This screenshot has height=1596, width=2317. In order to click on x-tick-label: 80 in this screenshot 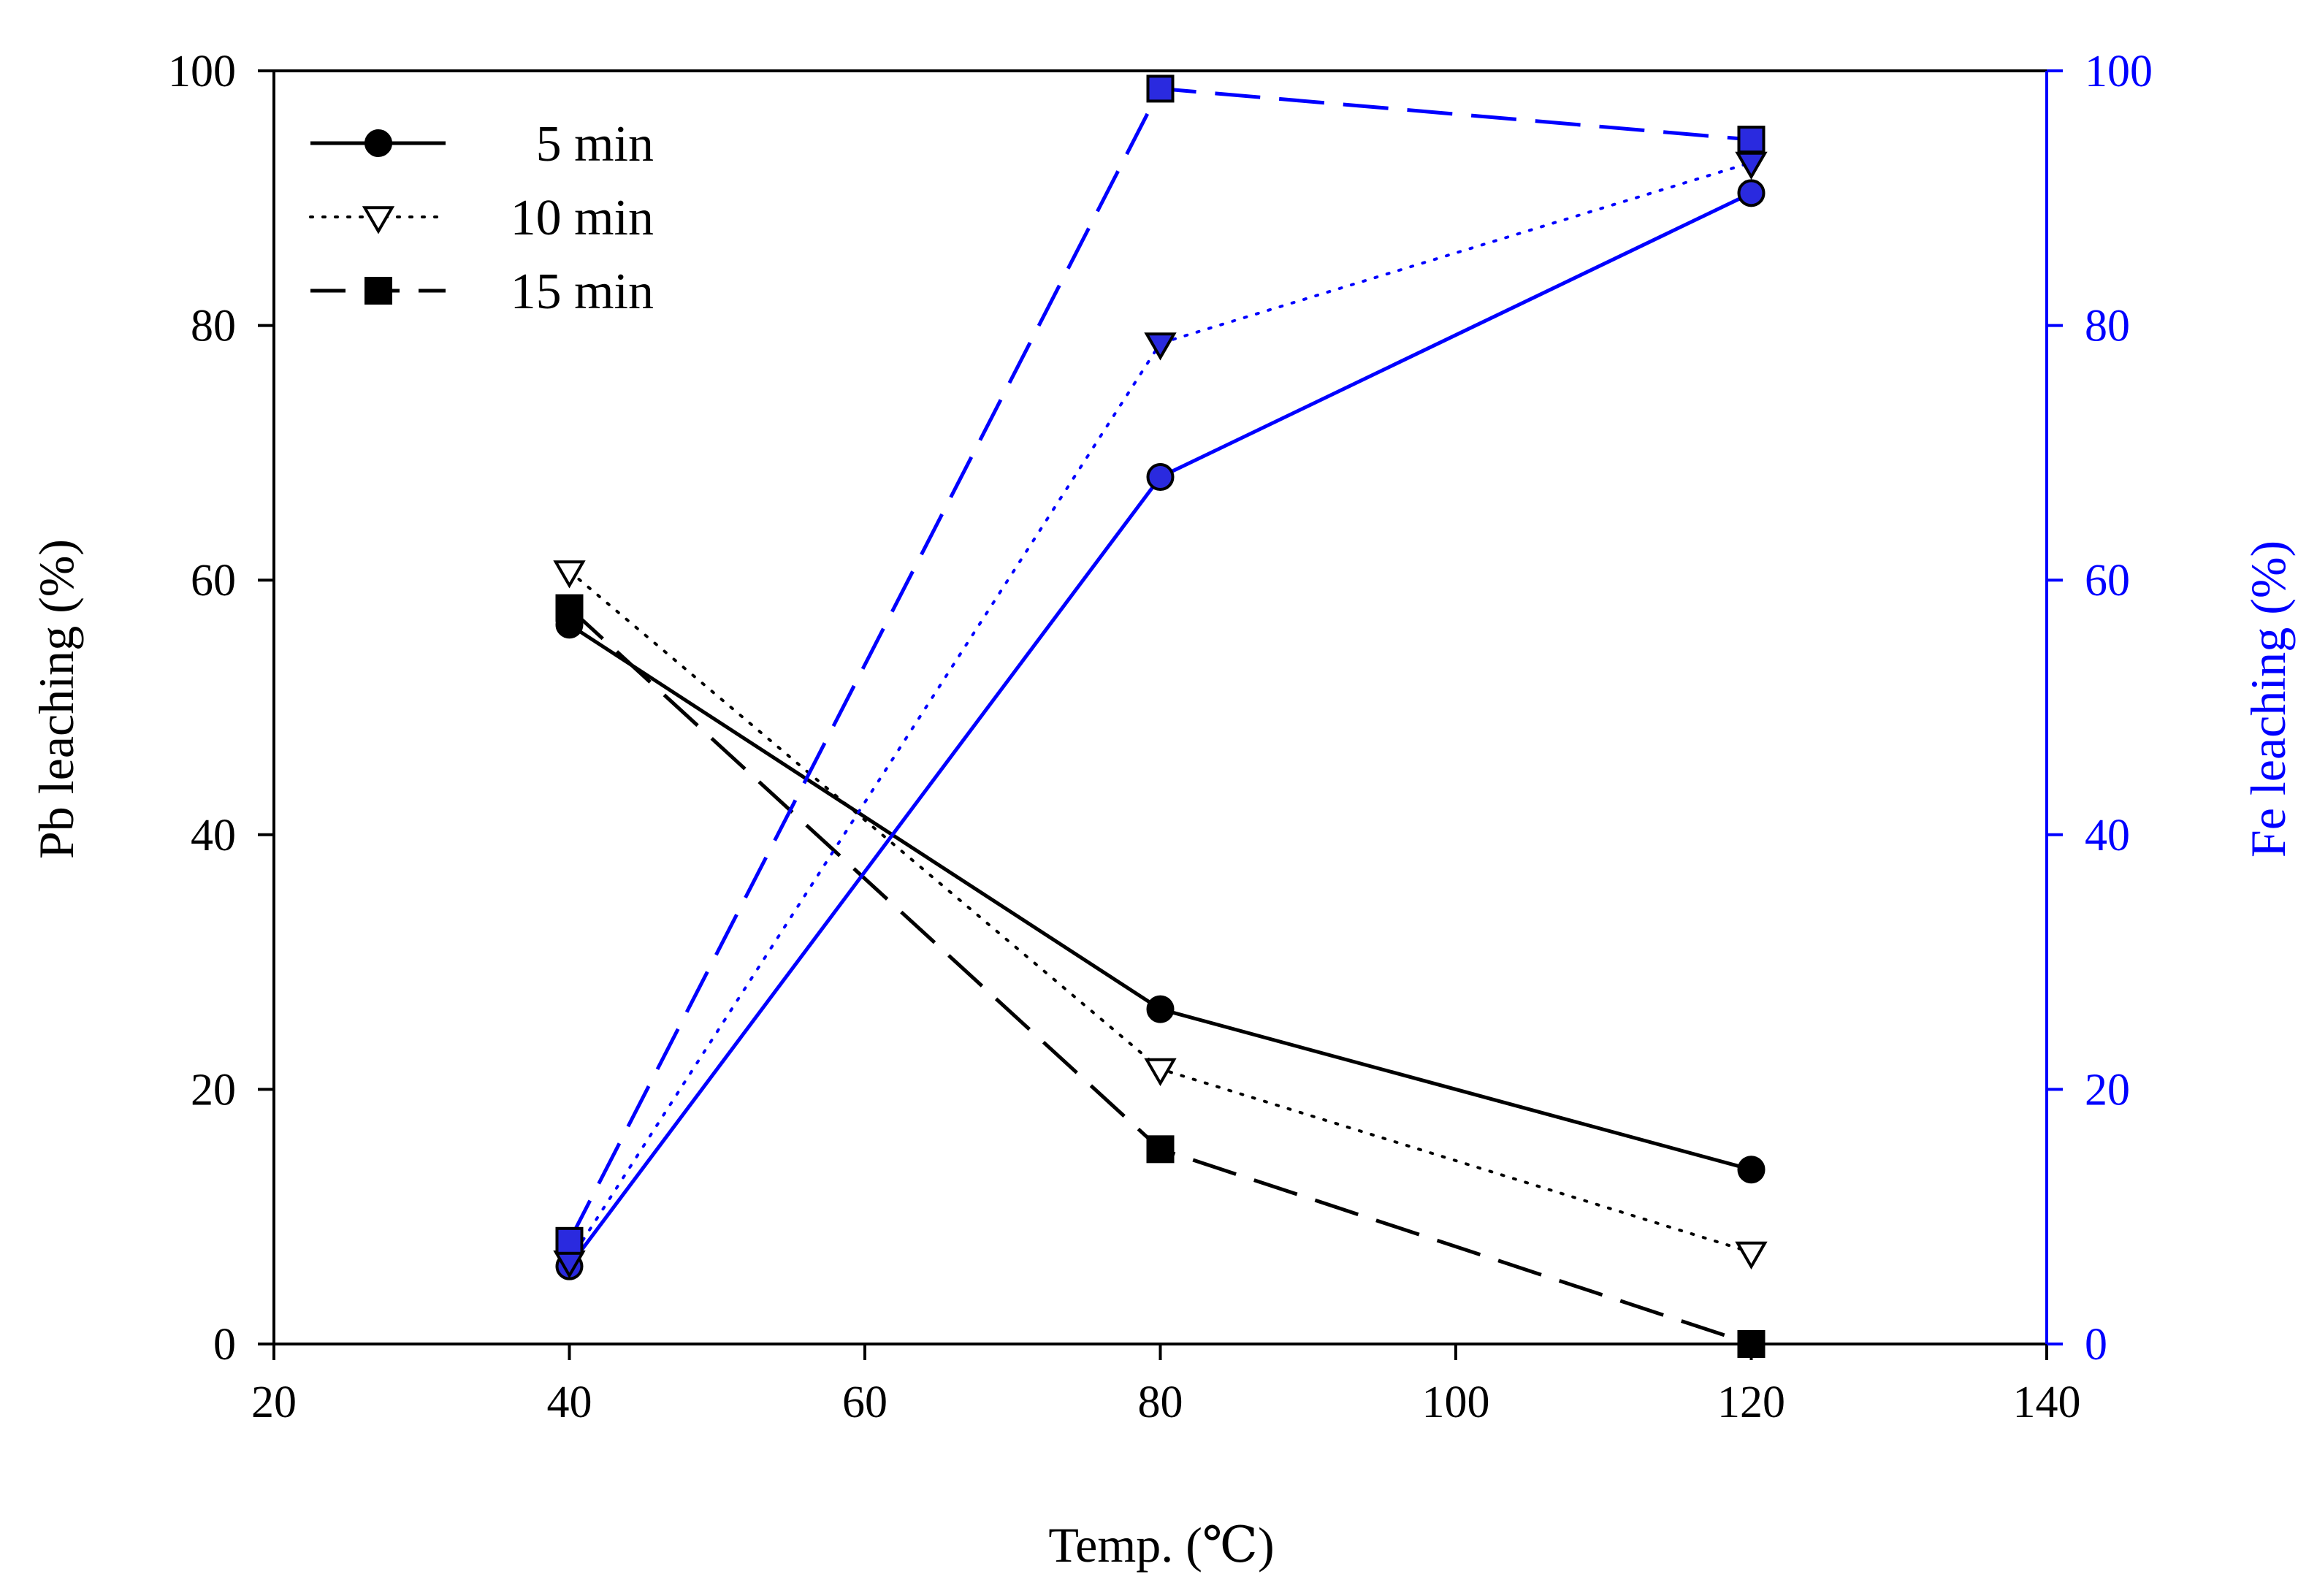, I will do `click(1160, 1402)`.